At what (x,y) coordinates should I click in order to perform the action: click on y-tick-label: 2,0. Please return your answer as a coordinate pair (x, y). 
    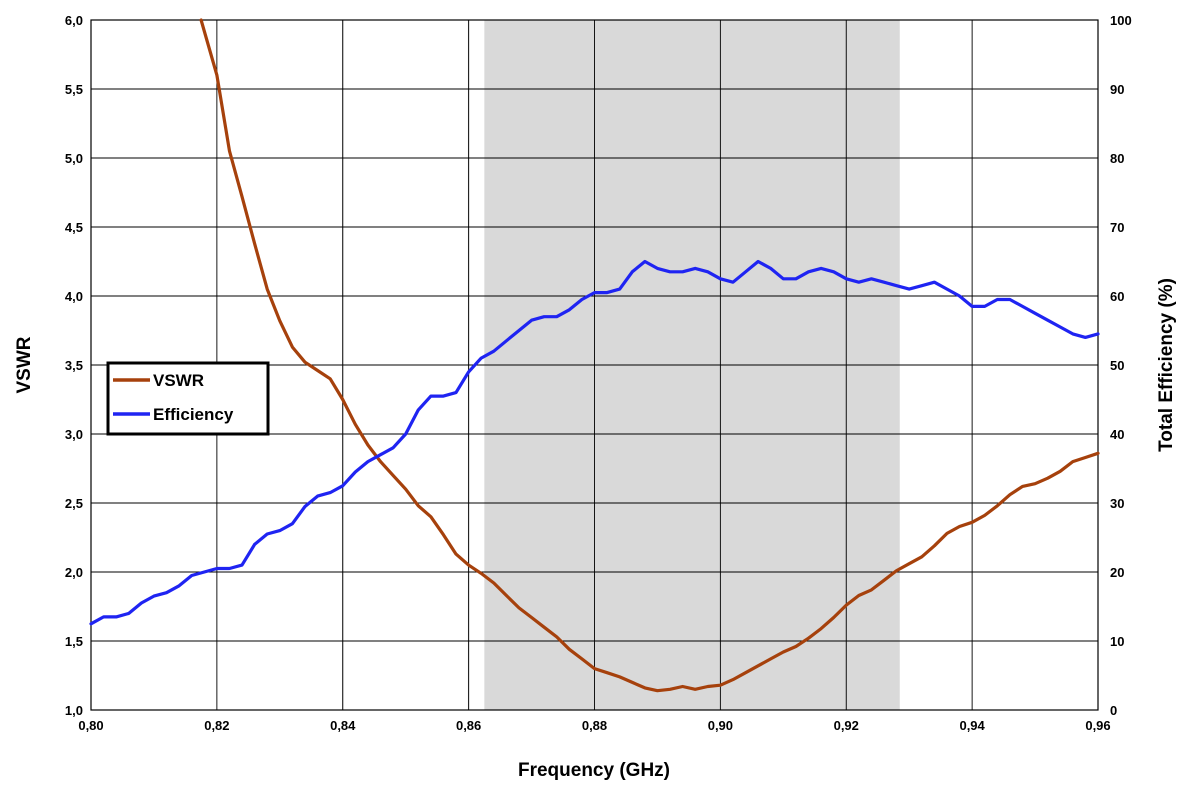
    Looking at the image, I should click on (74, 572).